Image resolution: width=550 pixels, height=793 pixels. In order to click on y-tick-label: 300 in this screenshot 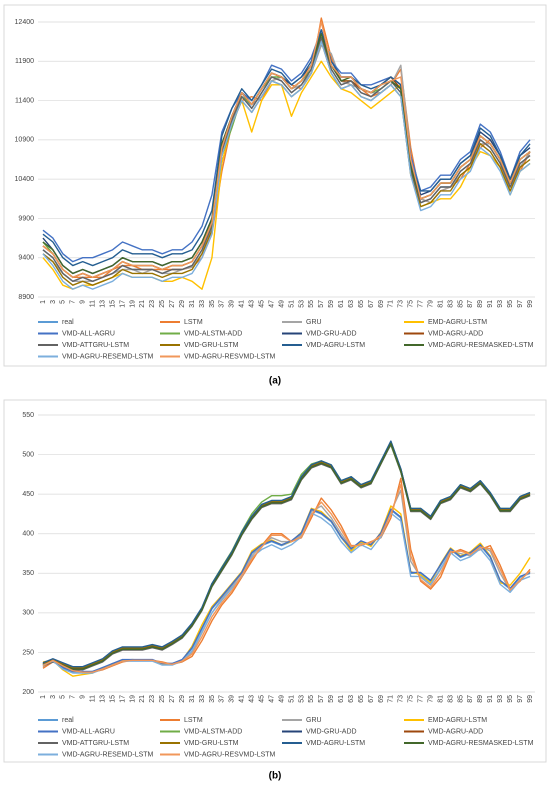, I will do `click(28, 613)`.